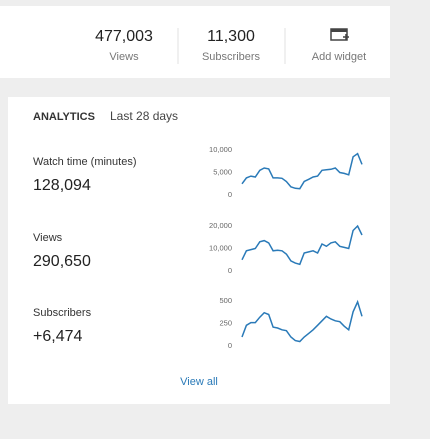 Image resolution: width=430 pixels, height=439 pixels. Describe the element at coordinates (346, 37) in the screenshot. I see `widget-icon-plus` at that location.